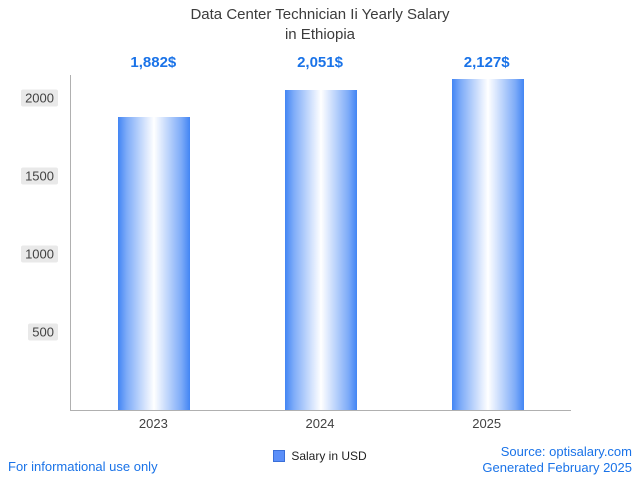 Image resolution: width=640 pixels, height=480 pixels. I want to click on x-axis-labels: 2023 2024 2025, so click(320, 423).